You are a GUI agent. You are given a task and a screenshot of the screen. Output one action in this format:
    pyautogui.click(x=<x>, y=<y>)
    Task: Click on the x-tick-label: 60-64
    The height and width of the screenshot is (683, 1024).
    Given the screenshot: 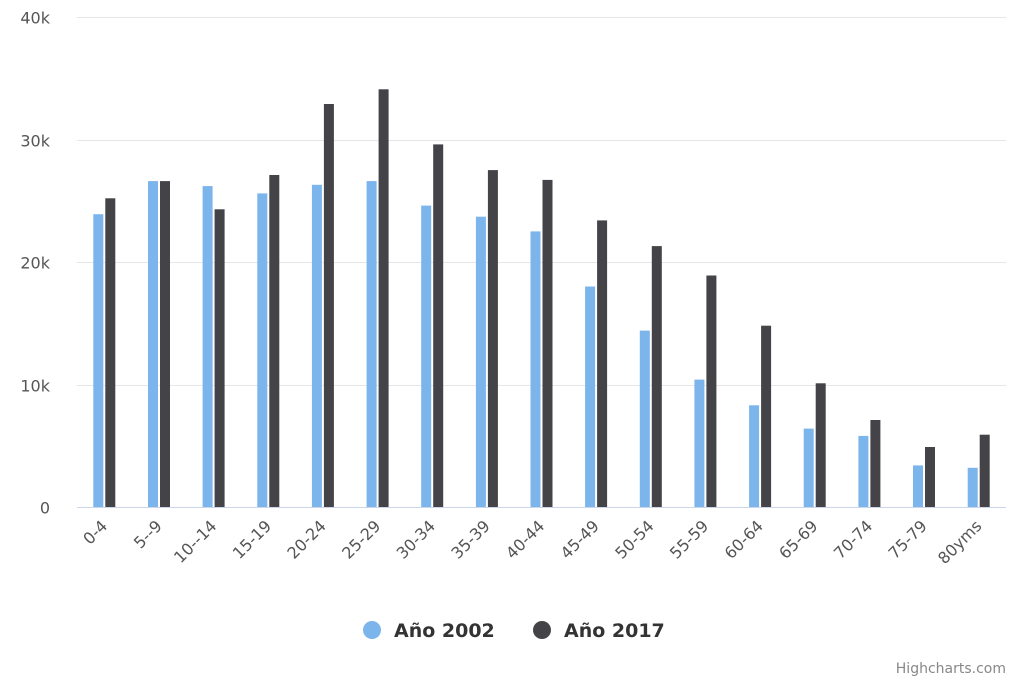 What is the action you would take?
    pyautogui.click(x=744, y=539)
    